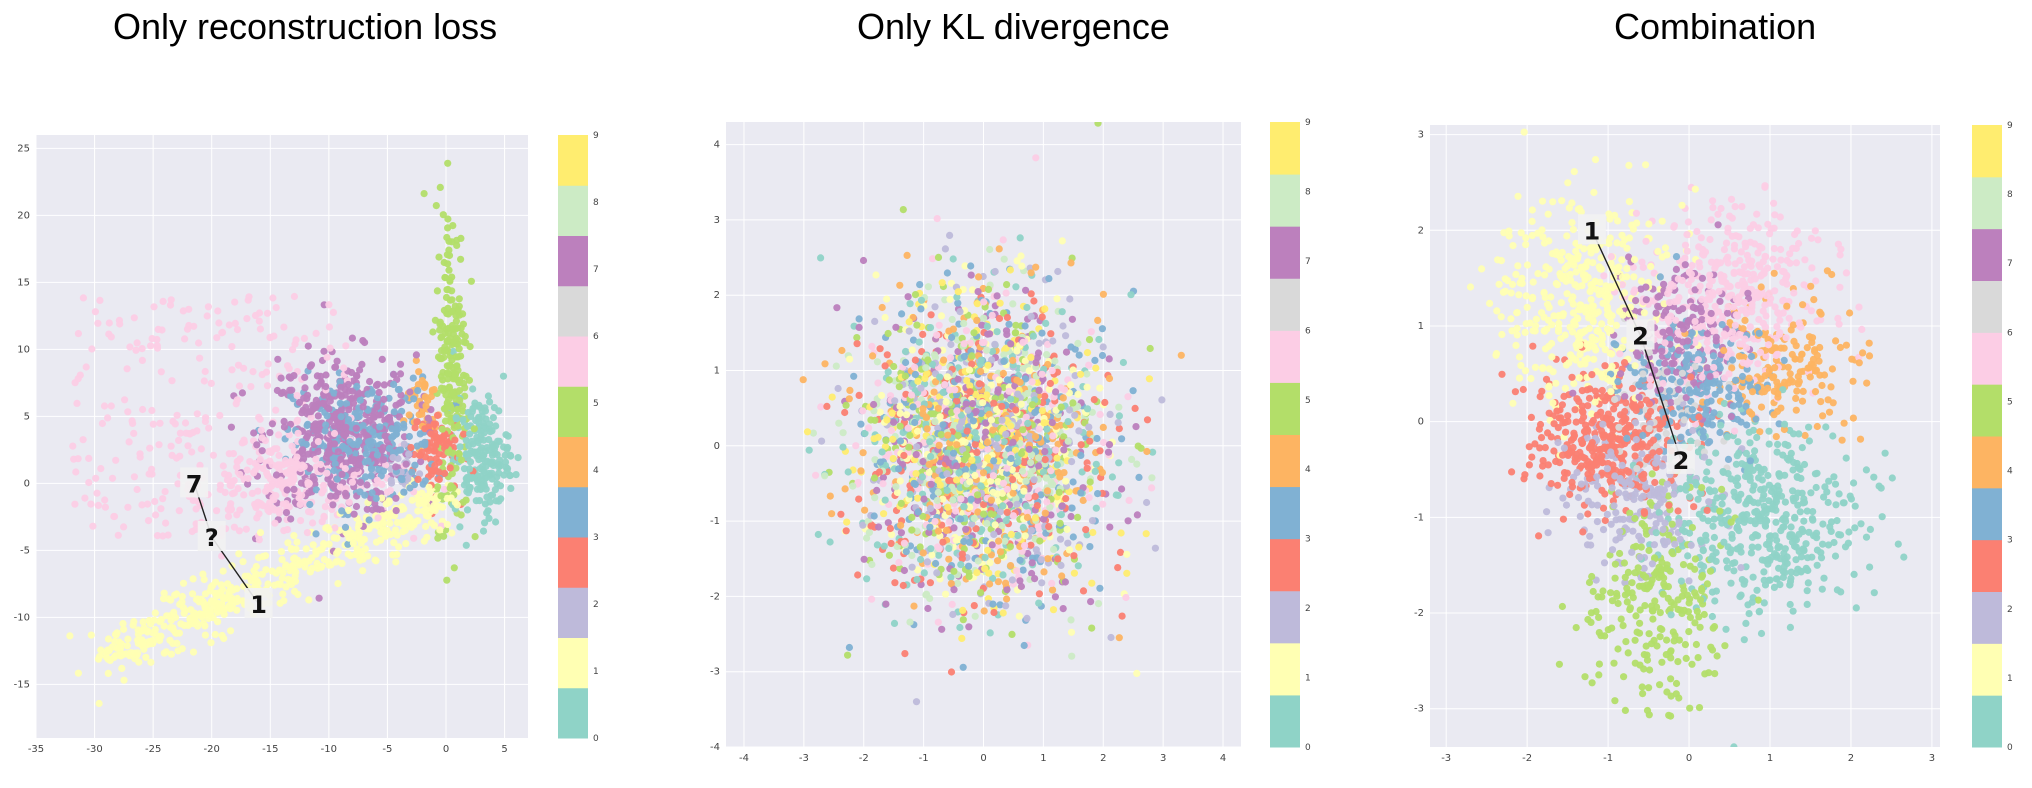 Image resolution: width=2032 pixels, height=788 pixels. Describe the element at coordinates (23, 282) in the screenshot. I see `y-tick-label: 15` at that location.